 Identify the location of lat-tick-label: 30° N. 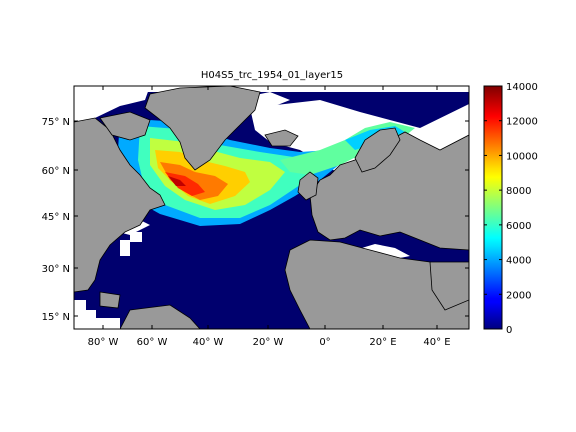
(56, 269).